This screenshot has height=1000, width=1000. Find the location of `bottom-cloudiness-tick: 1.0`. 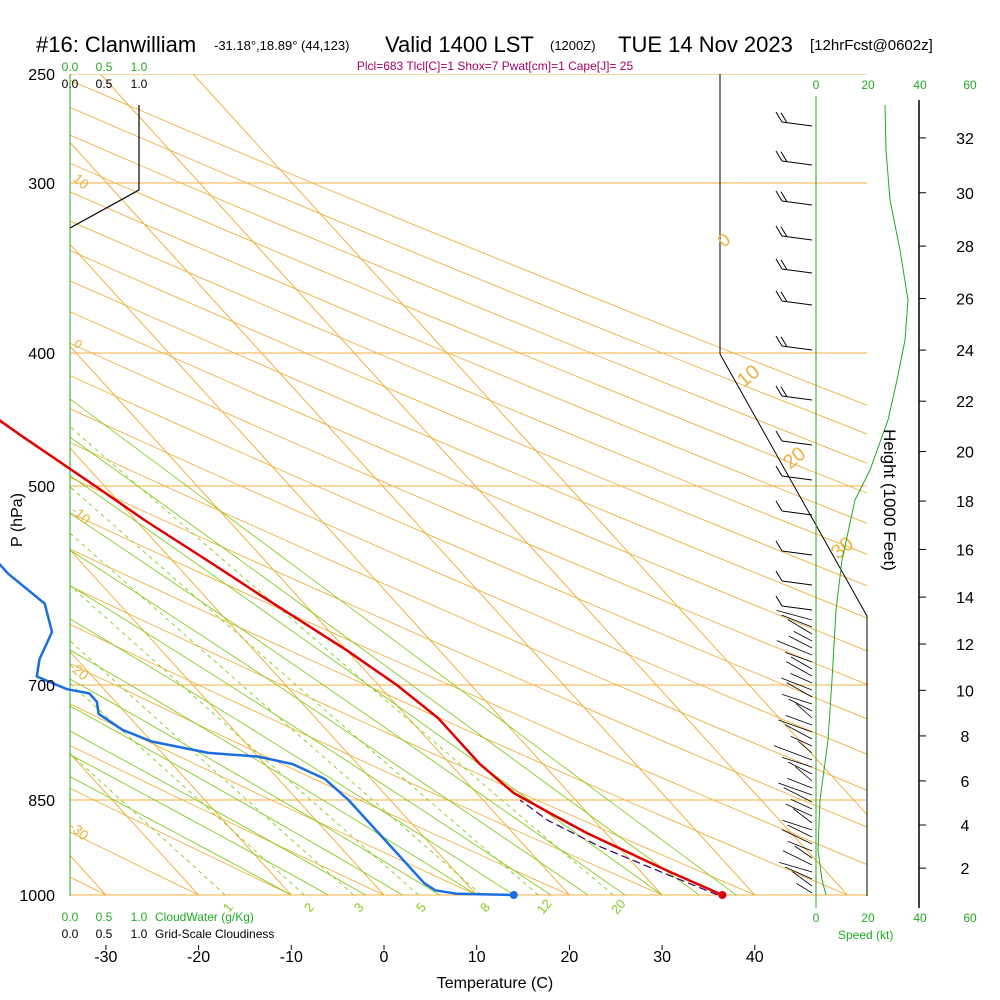

bottom-cloudiness-tick: 1.0 is located at coordinates (139, 934).